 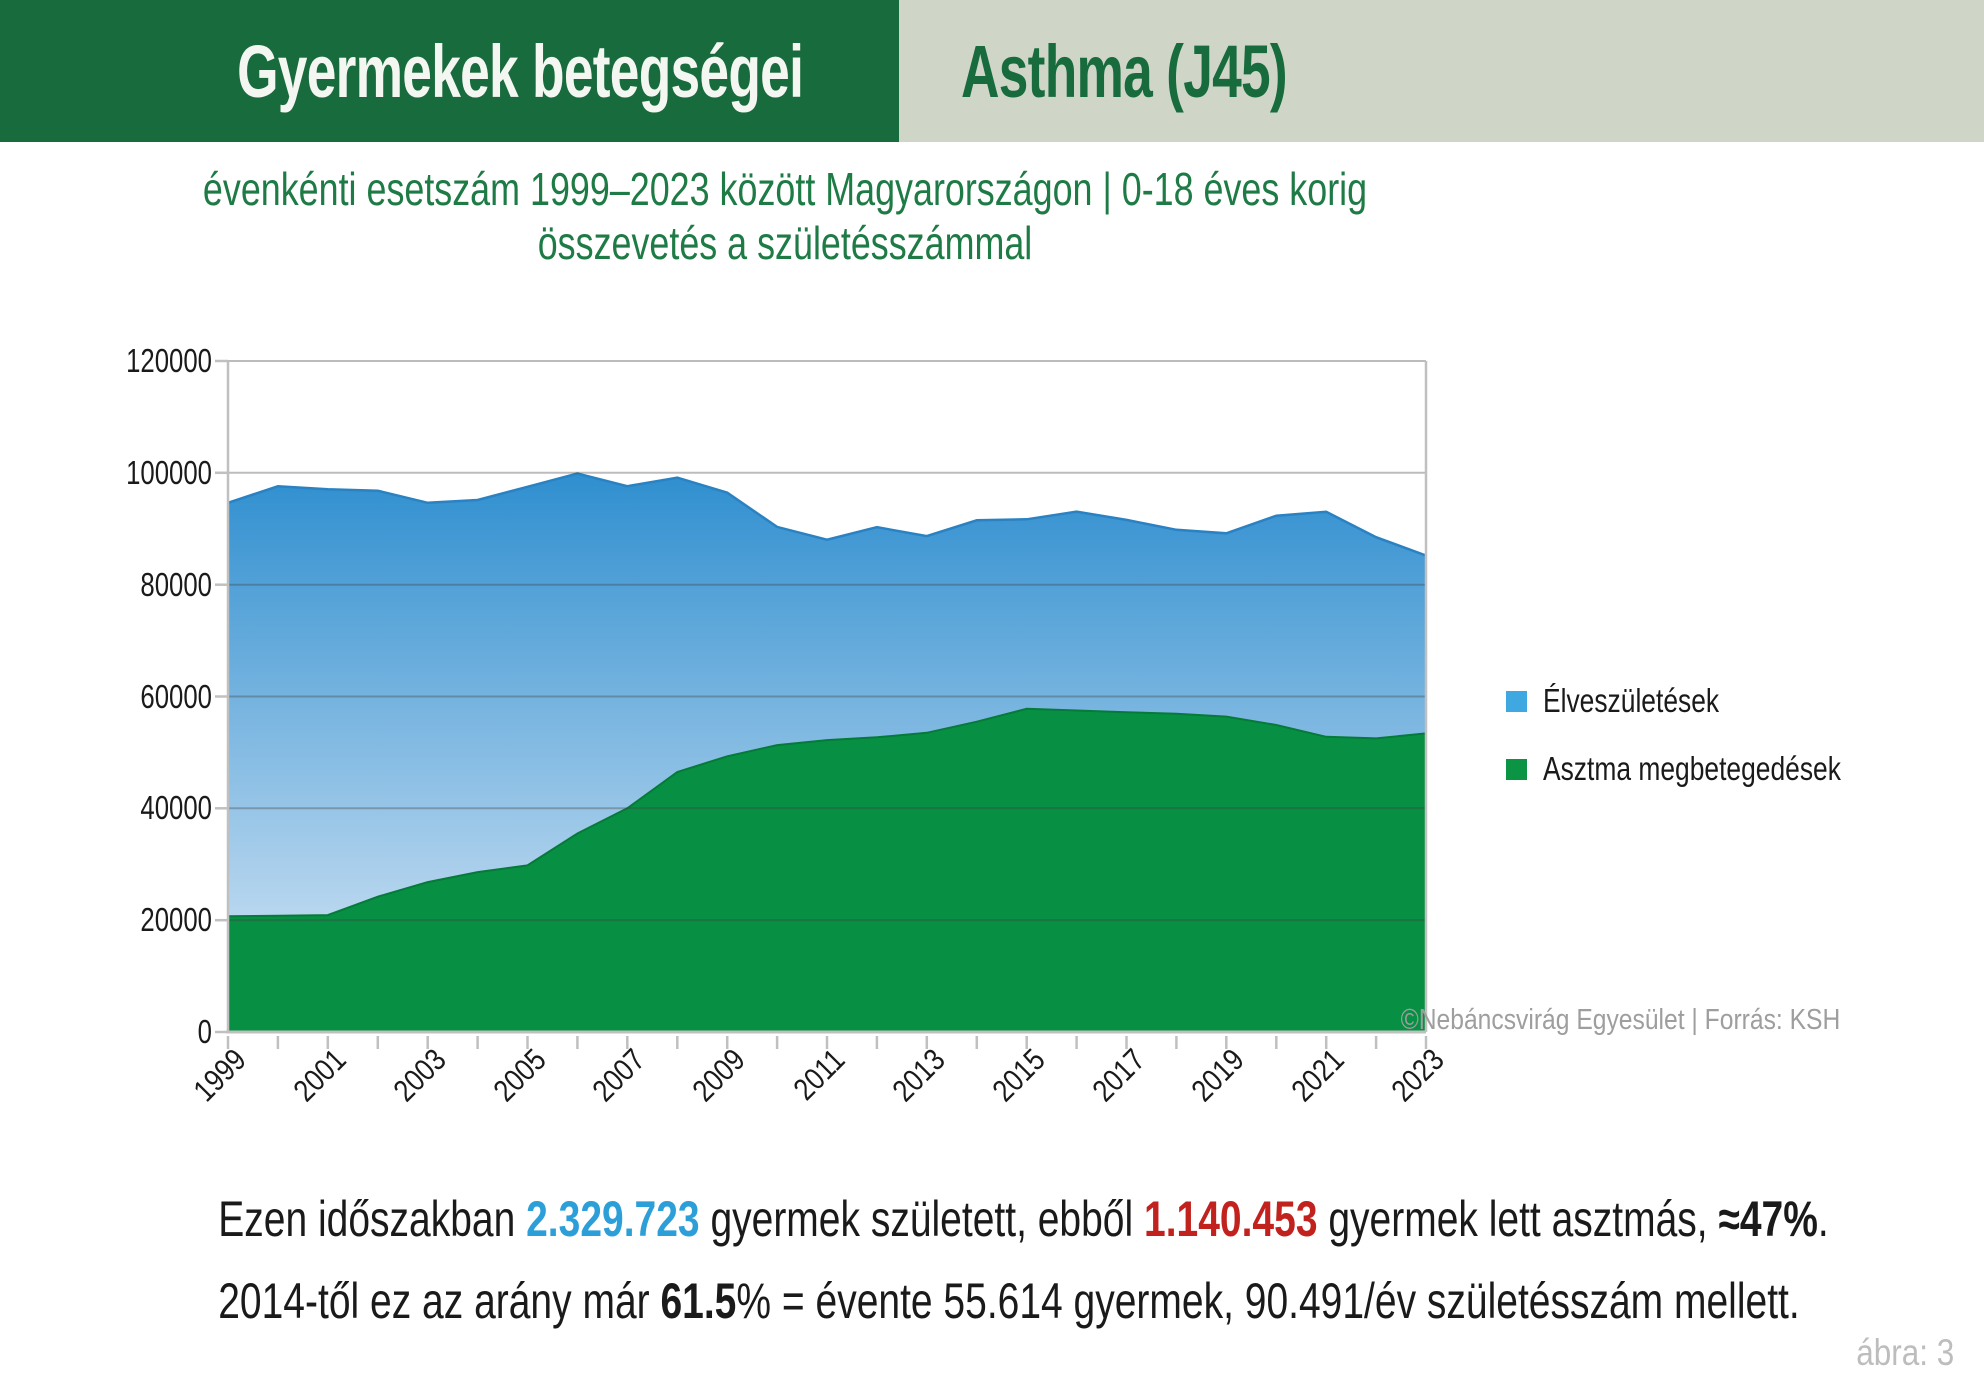 I want to click on y-axis-label: 0, so click(x=204, y=1031).